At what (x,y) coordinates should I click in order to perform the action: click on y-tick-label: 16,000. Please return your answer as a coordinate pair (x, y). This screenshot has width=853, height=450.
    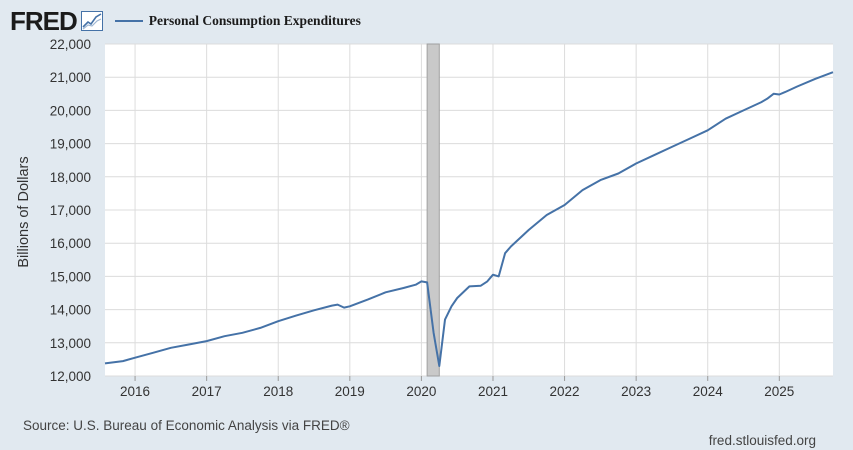
    Looking at the image, I should click on (70, 243).